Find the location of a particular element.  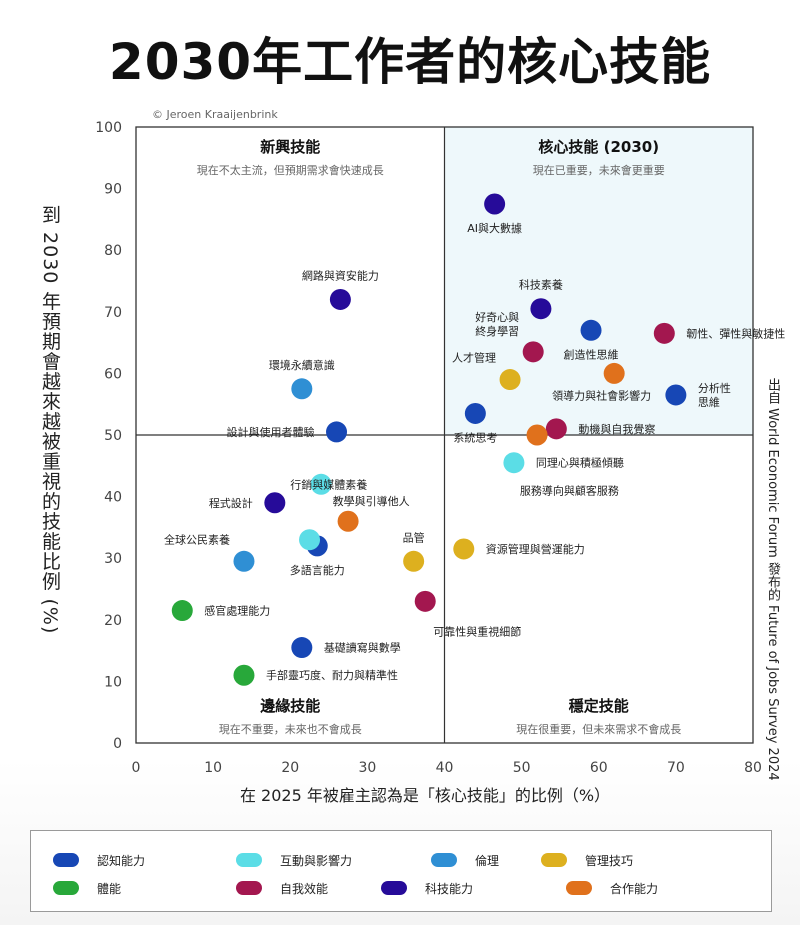

point-label: 多語言能力 is located at coordinates (317, 570).